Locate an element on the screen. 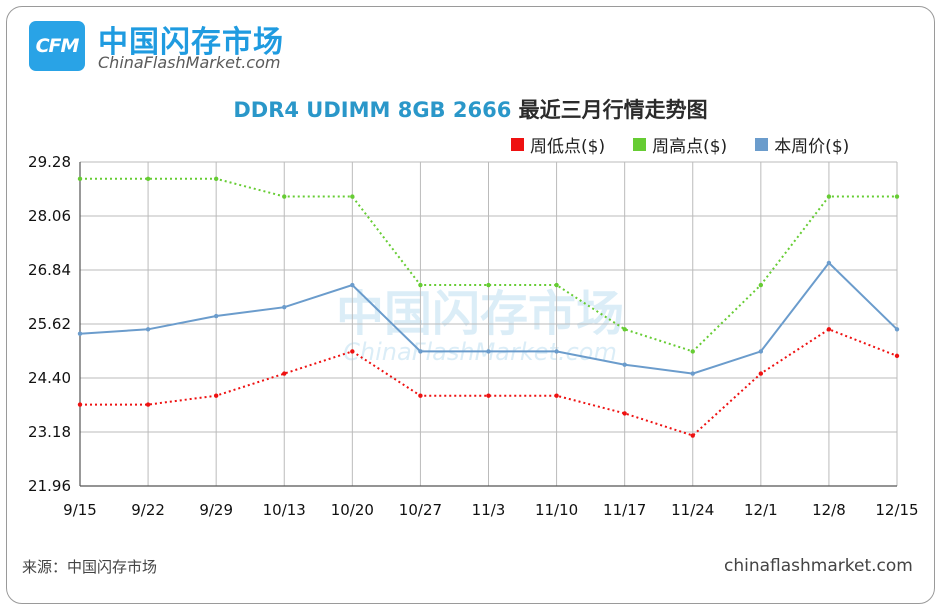 The image size is (941, 611). x-tick-label: 11/17 is located at coordinates (624, 510).